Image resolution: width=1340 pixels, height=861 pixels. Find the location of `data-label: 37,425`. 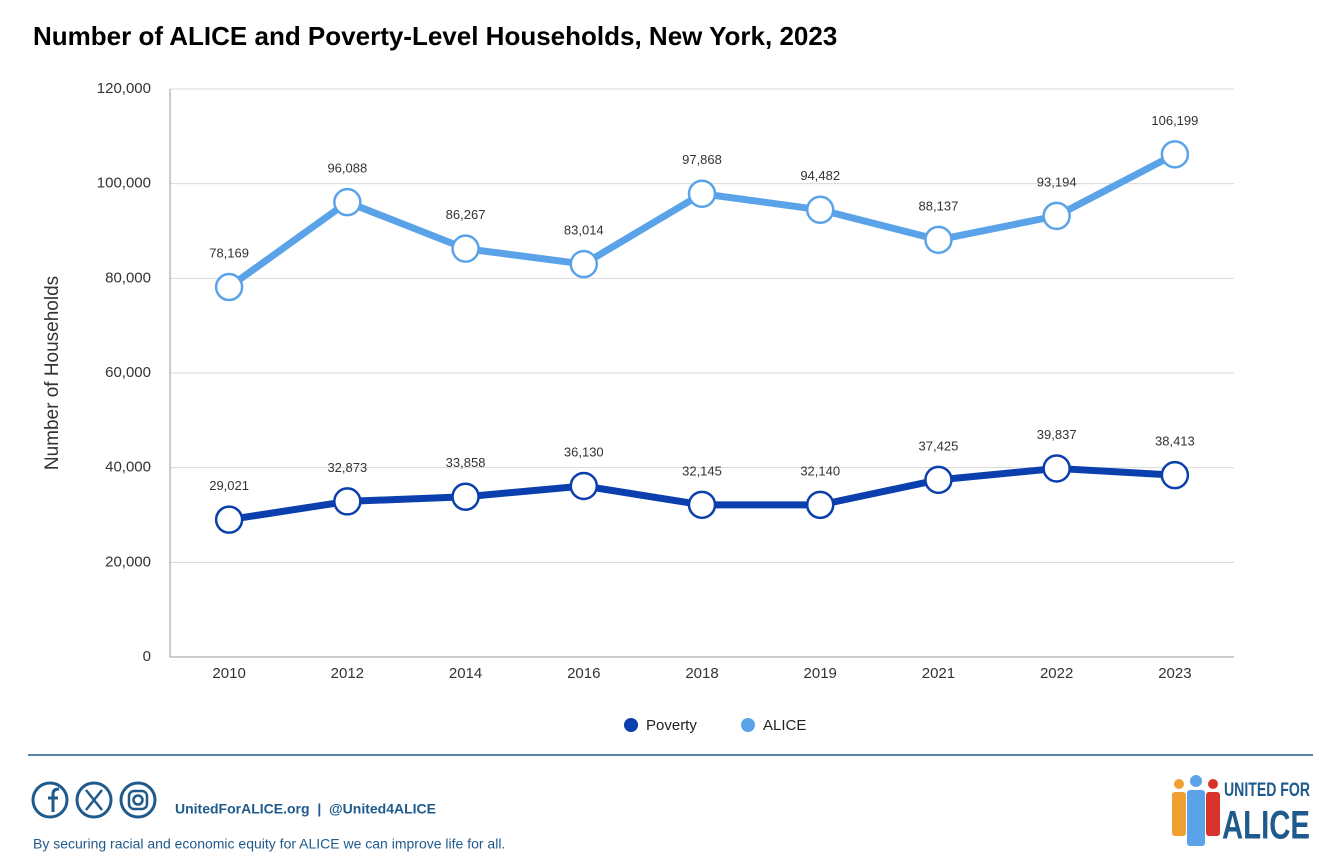

data-label: 37,425 is located at coordinates (939, 445).